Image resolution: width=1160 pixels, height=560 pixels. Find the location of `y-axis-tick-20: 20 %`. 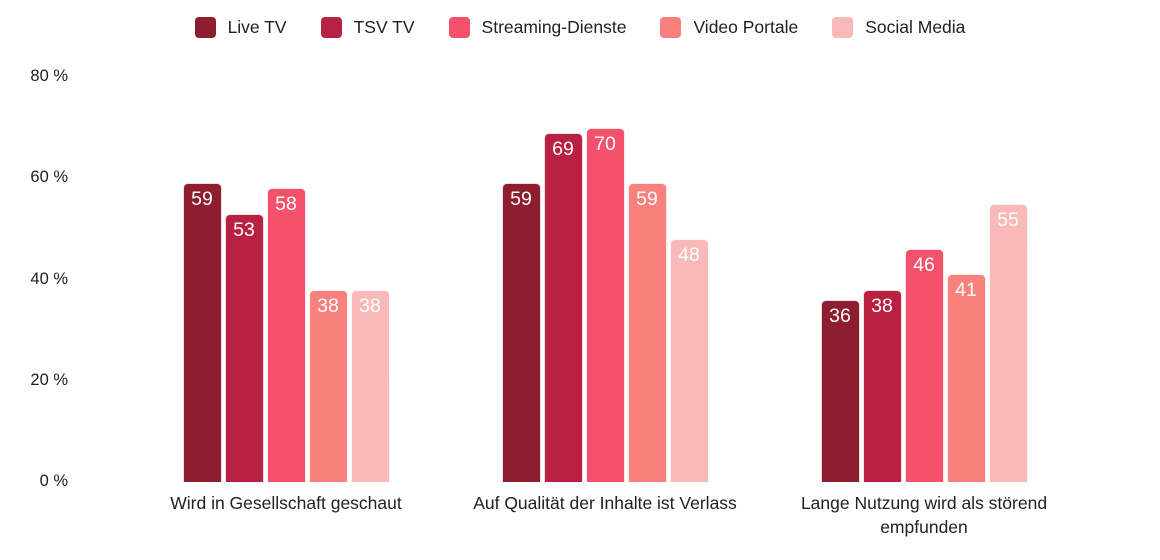

y-axis-tick-20: 20 % is located at coordinates (49, 379).